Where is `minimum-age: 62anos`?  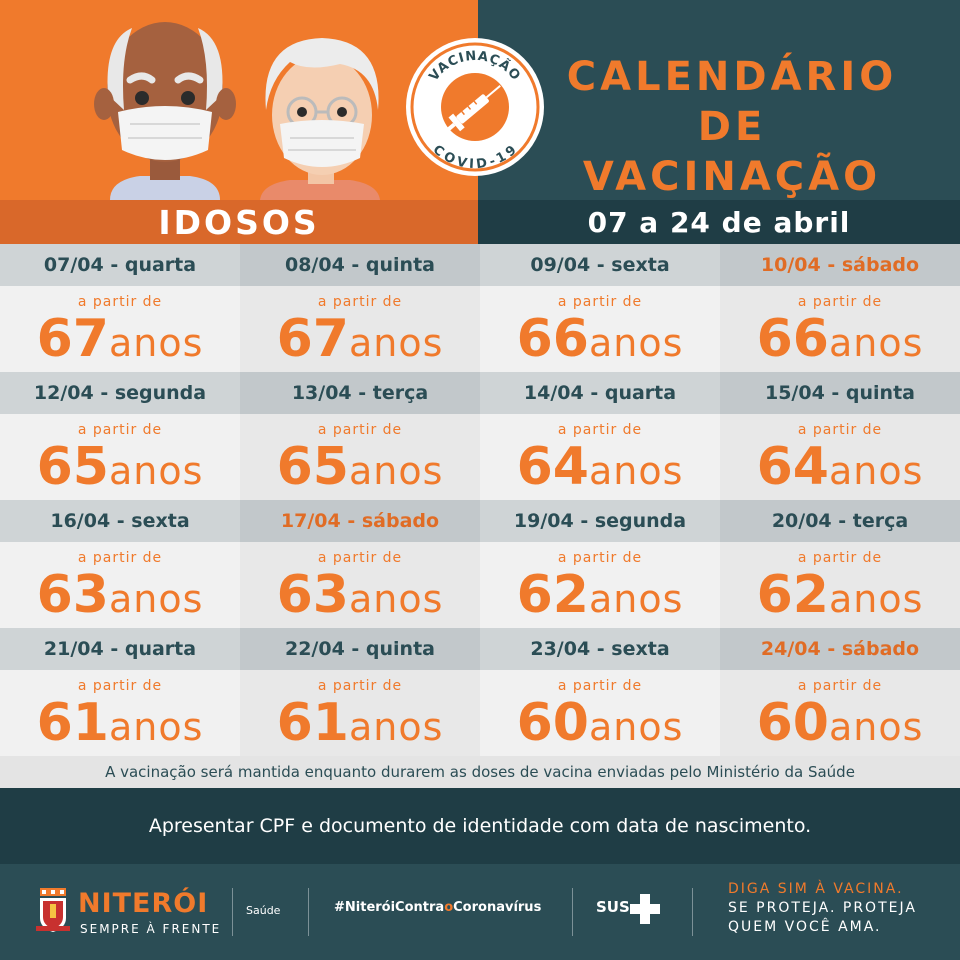 minimum-age: 62anos is located at coordinates (600, 601).